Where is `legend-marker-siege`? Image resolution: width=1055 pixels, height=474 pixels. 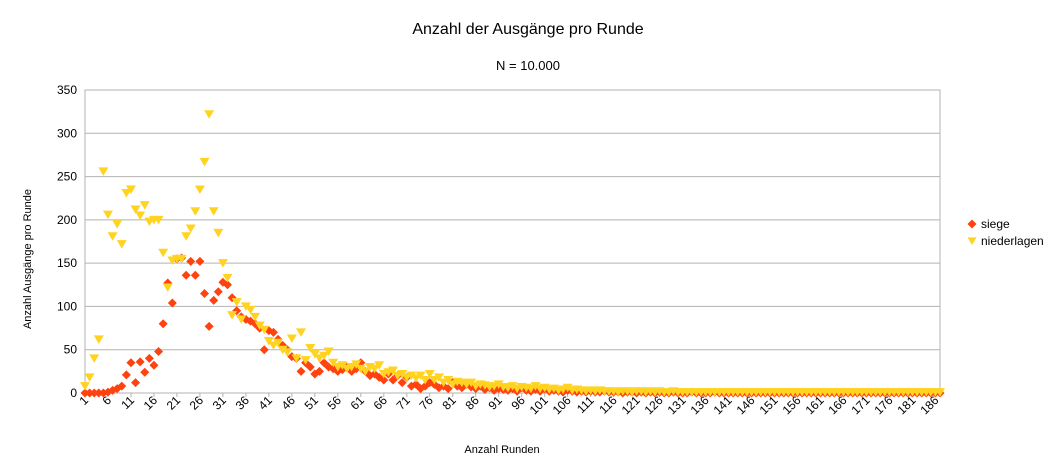
legend-marker-siege is located at coordinates (972, 224).